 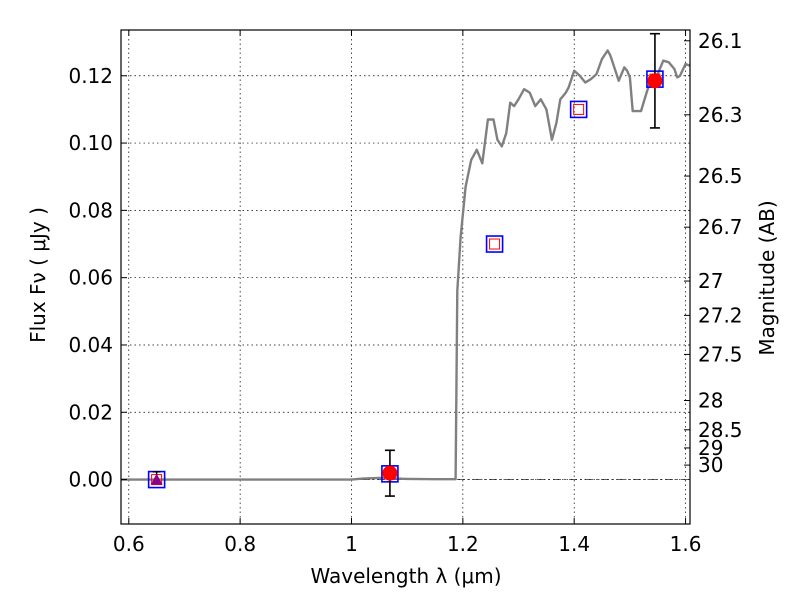 I want to click on y2-tick-label: 26.3, so click(x=720, y=115).